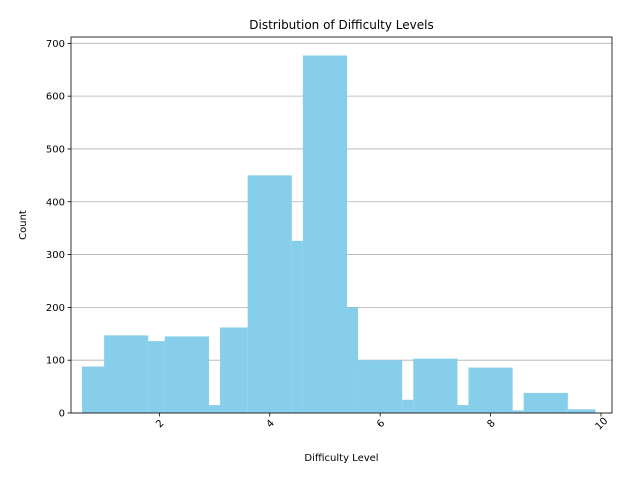  I want to click on x-tick-label: 2, so click(160, 424).